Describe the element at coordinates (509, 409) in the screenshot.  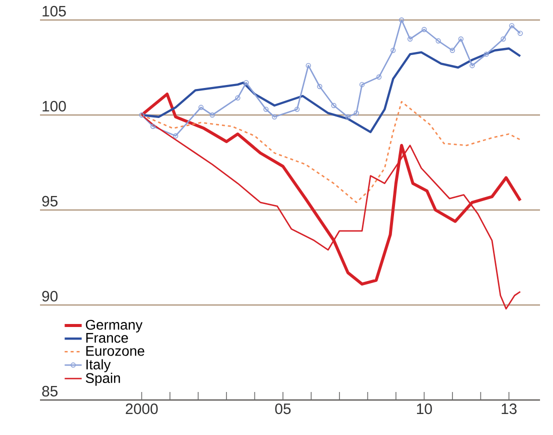
I see `x-tick-label: 13` at that location.